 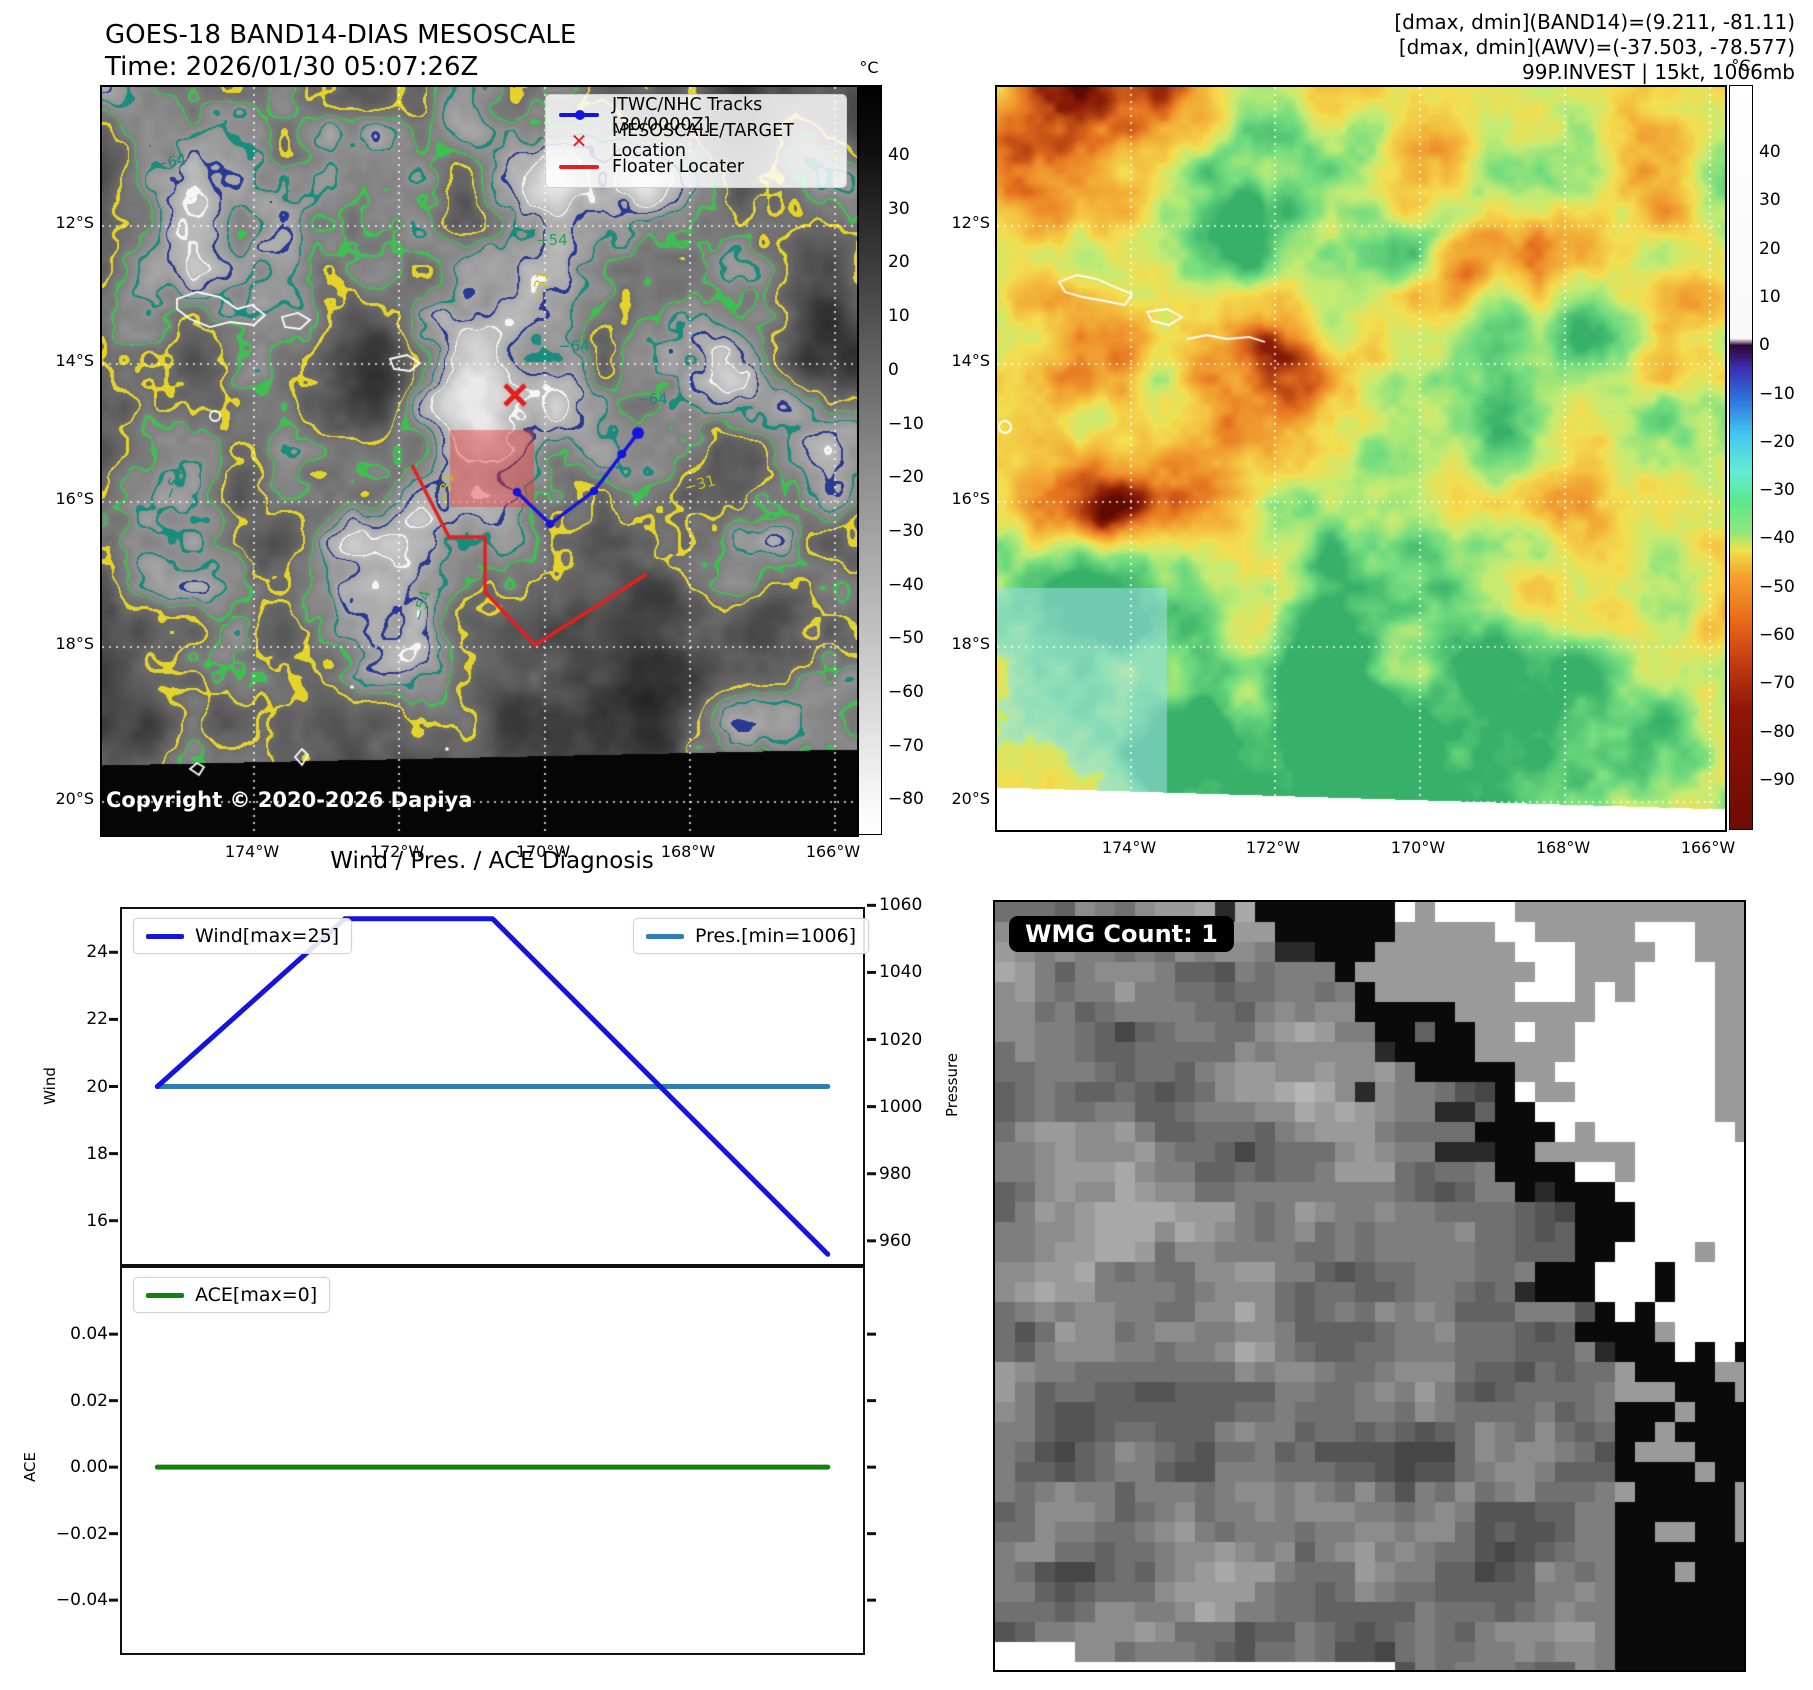 What do you see at coordinates (970, 498) in the screenshot?
I see `lat-tick-label: 16°S` at bounding box center [970, 498].